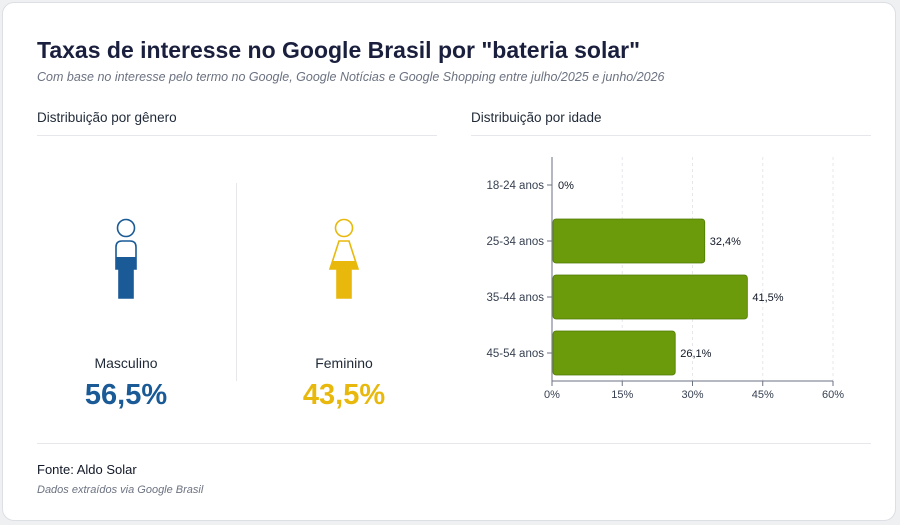 This screenshot has height=525, width=900. Describe the element at coordinates (622, 395) in the screenshot. I see `x-tick-label: 15%` at that location.